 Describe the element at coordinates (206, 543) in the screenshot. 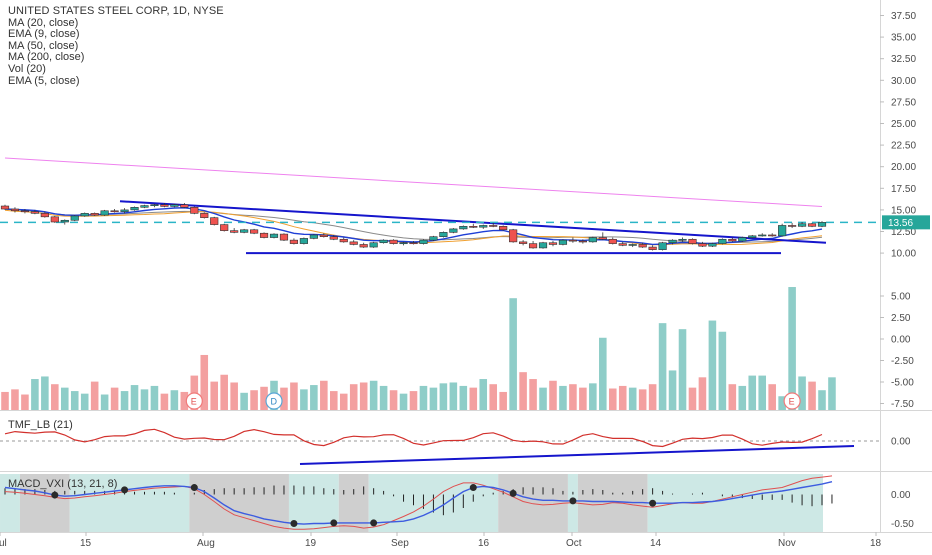

I see `x-tick-label: Aug` at that location.